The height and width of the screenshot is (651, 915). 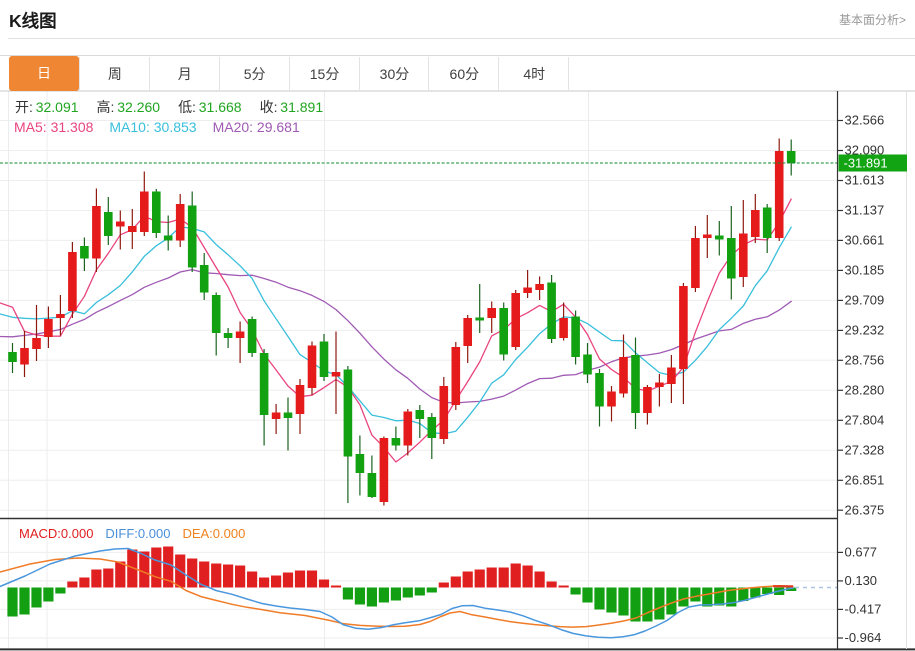 I want to click on svg-text: 30.661, so click(x=865, y=240).